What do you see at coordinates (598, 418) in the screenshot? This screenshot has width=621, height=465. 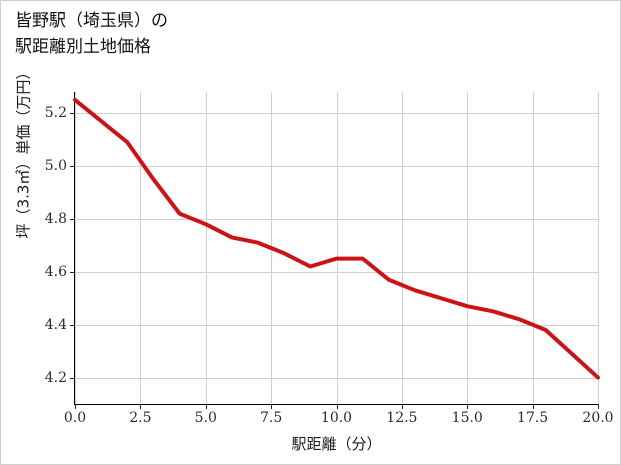 I see `x-tick-label: 20.0` at bounding box center [598, 418].